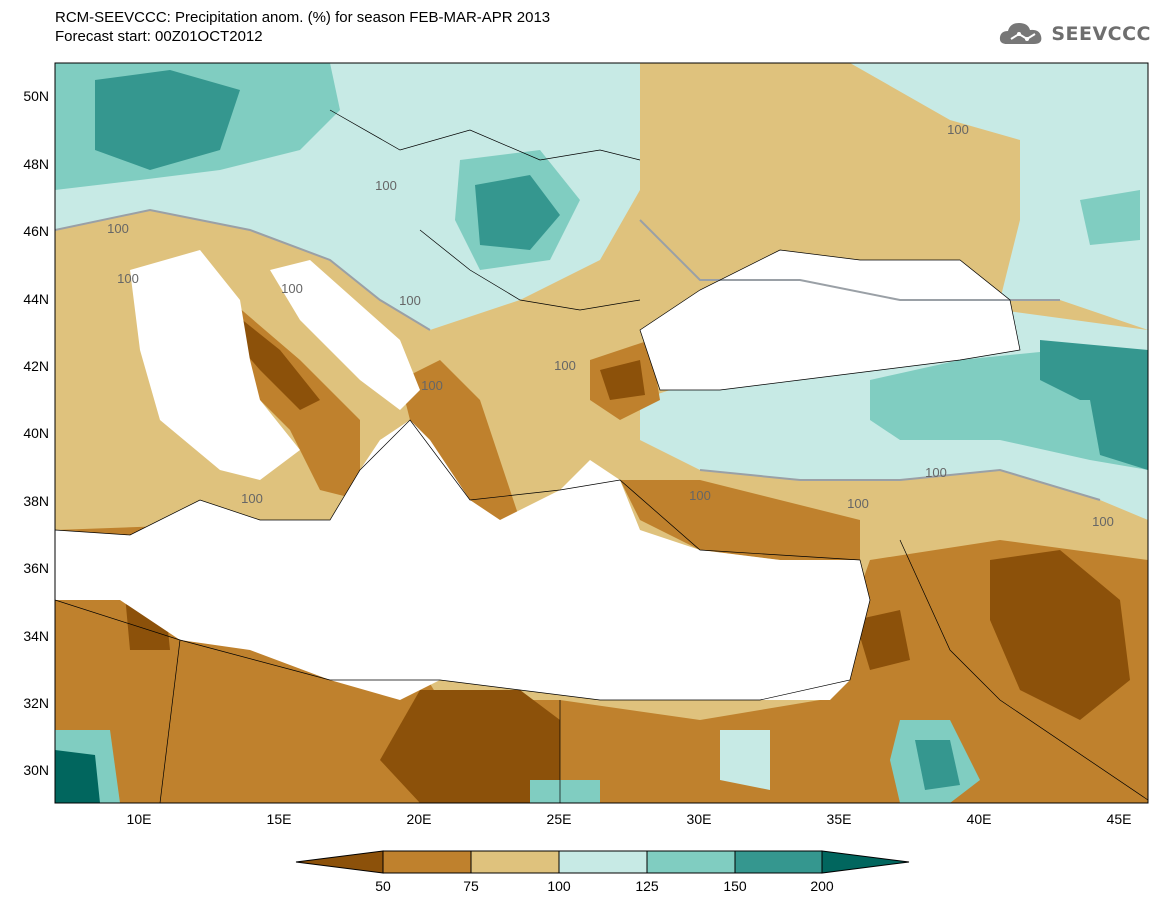 The height and width of the screenshot is (907, 1165). I want to click on very-dry-bulgaria, so click(622, 380).